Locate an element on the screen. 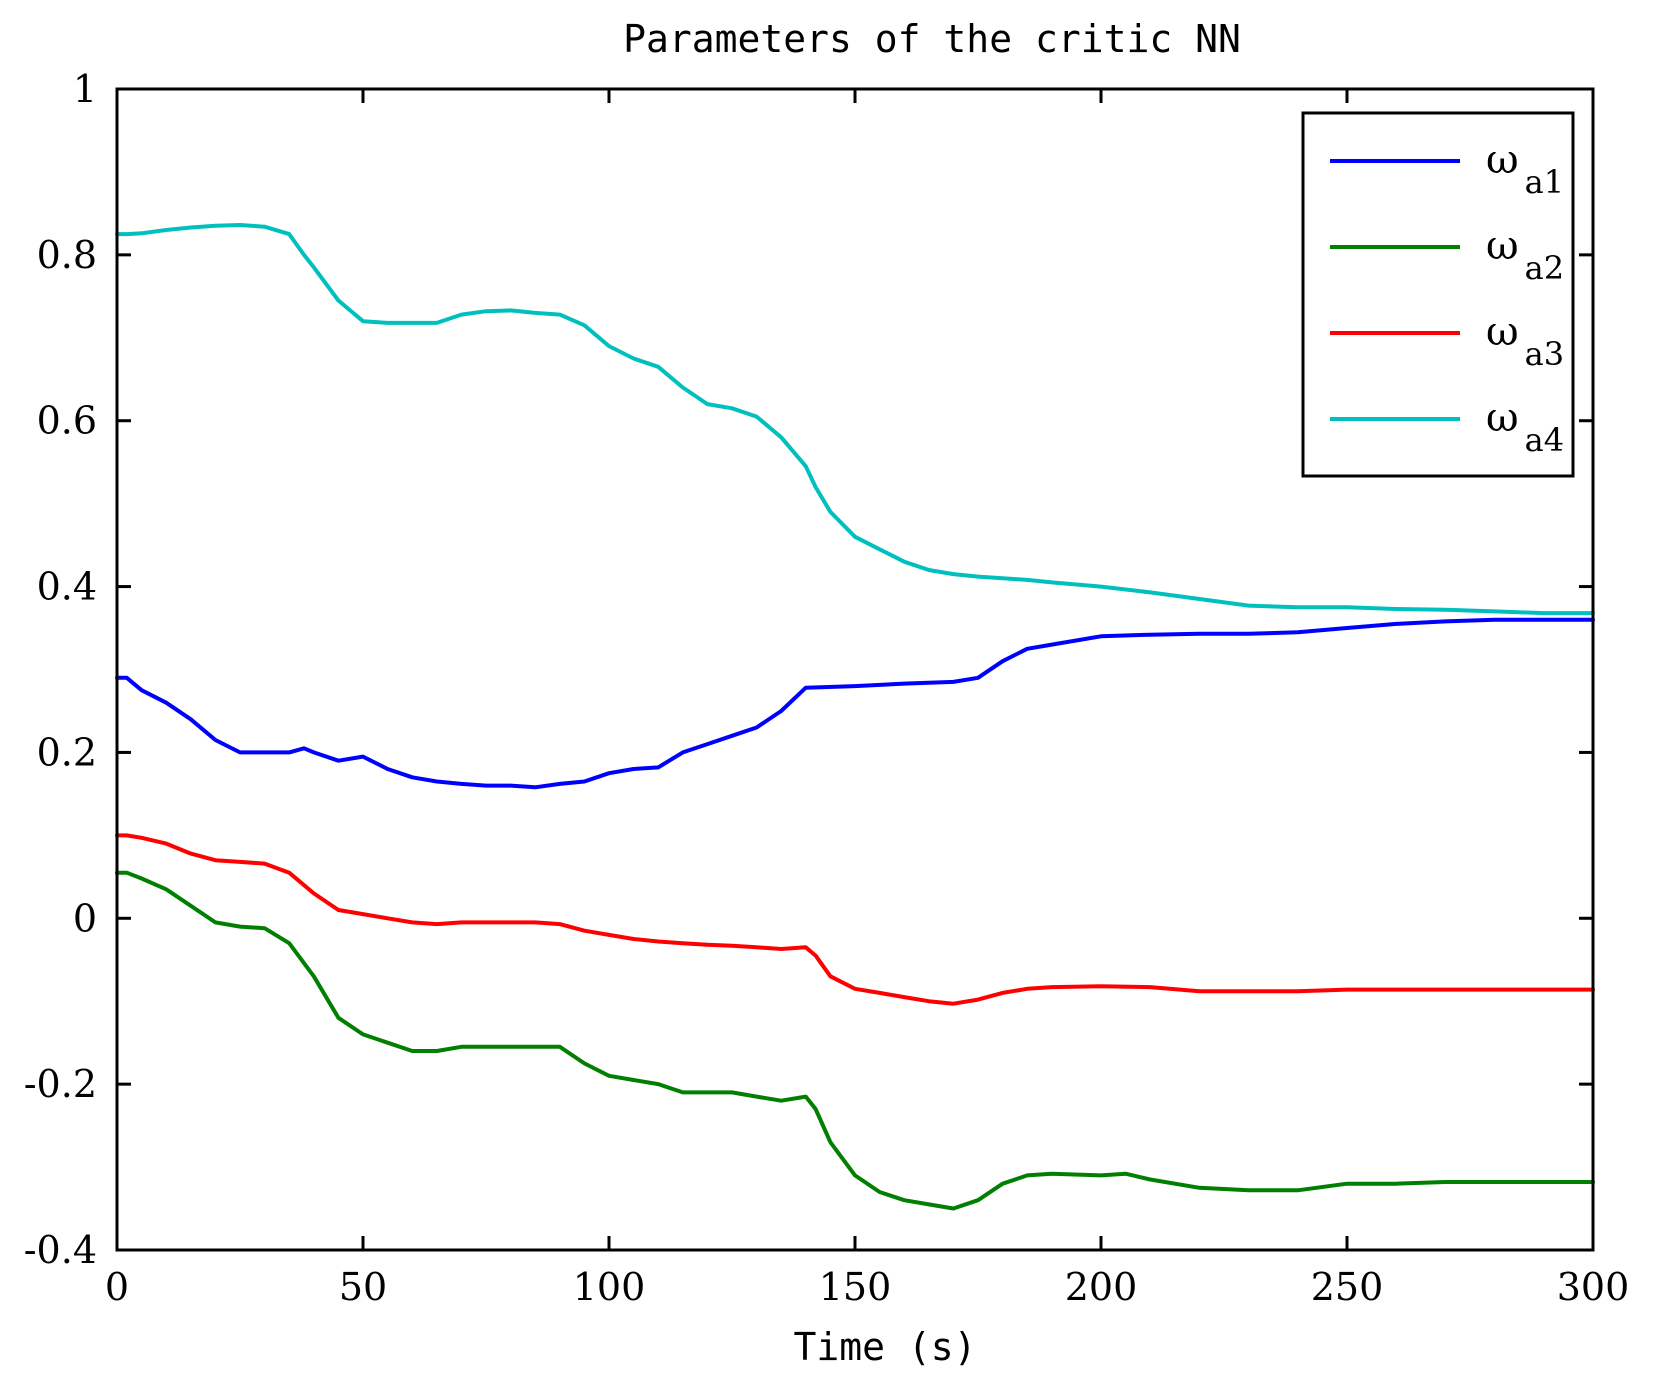 This screenshot has width=1659, height=1382. legend-label-a4: ω a4 is located at coordinates (1525, 427).